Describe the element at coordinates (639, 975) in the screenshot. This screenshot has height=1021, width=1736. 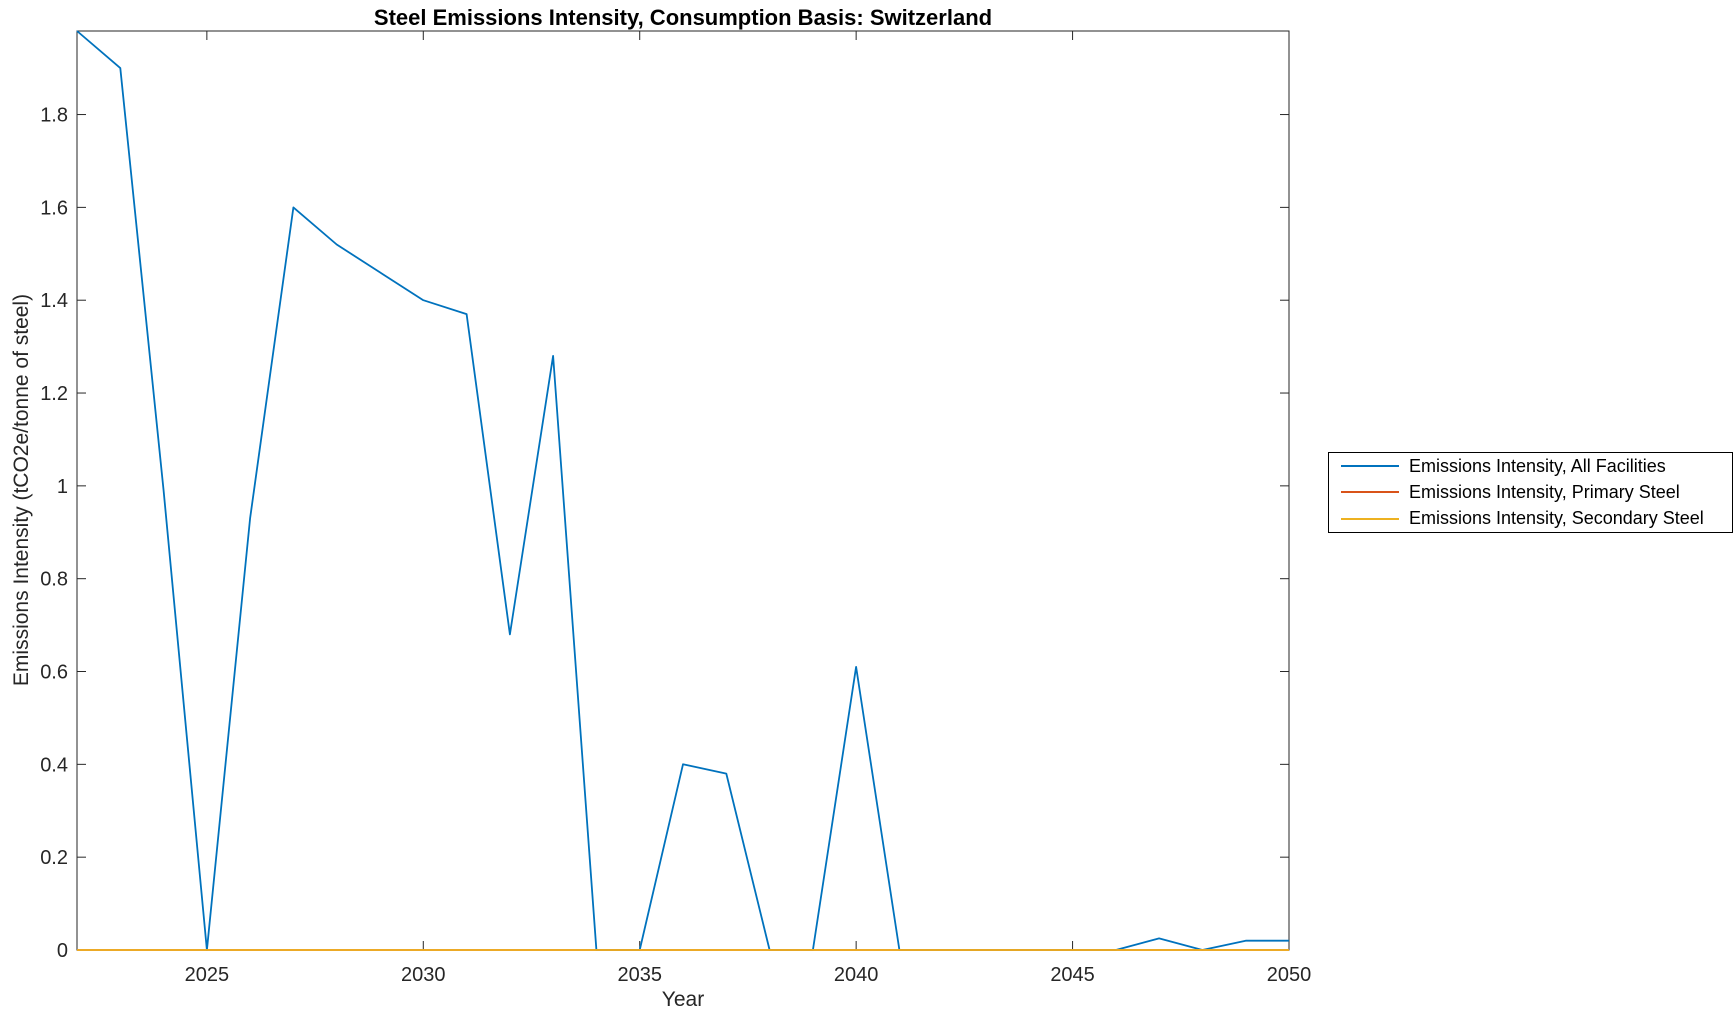
I see `x-tick-label: 2035` at that location.